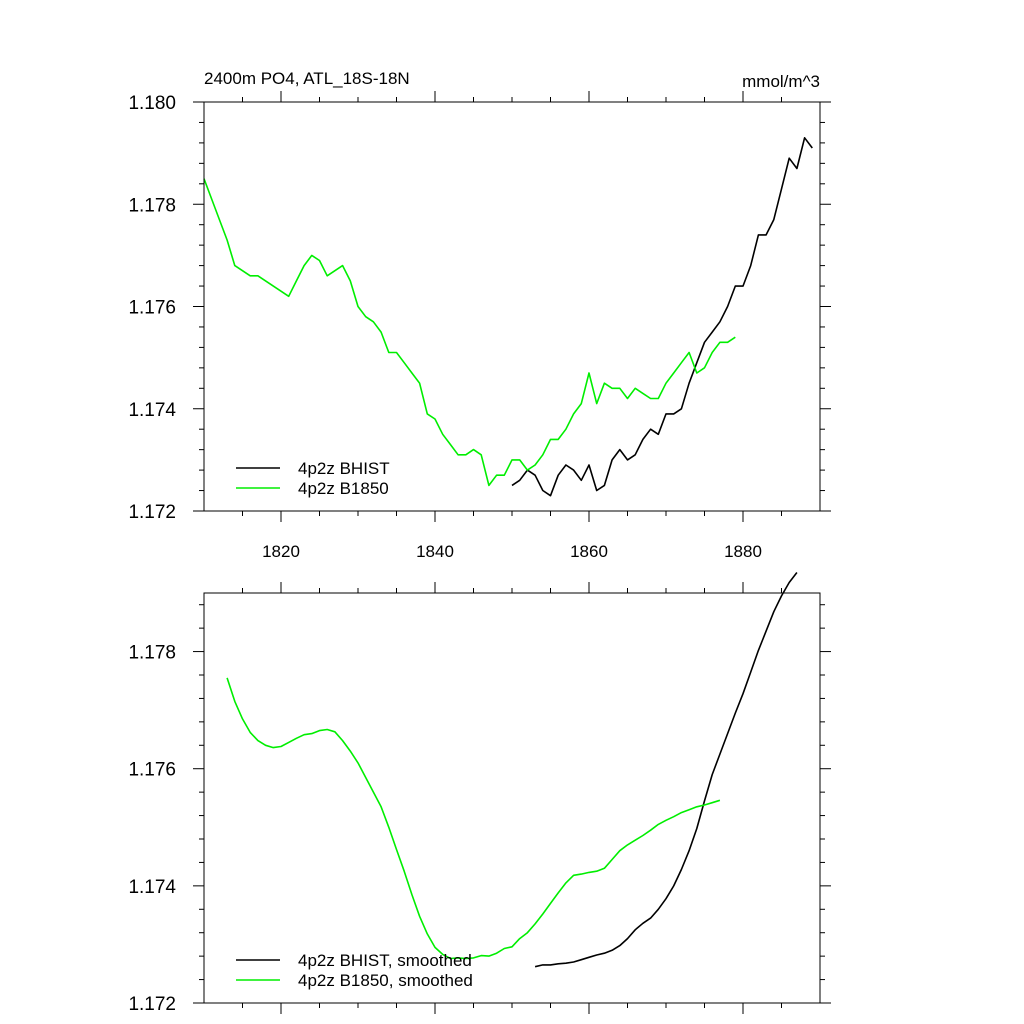 The image size is (1024, 1024). Describe the element at coordinates (152, 770) in the screenshot. I see `bottom-y-tick-label: 1.176` at that location.